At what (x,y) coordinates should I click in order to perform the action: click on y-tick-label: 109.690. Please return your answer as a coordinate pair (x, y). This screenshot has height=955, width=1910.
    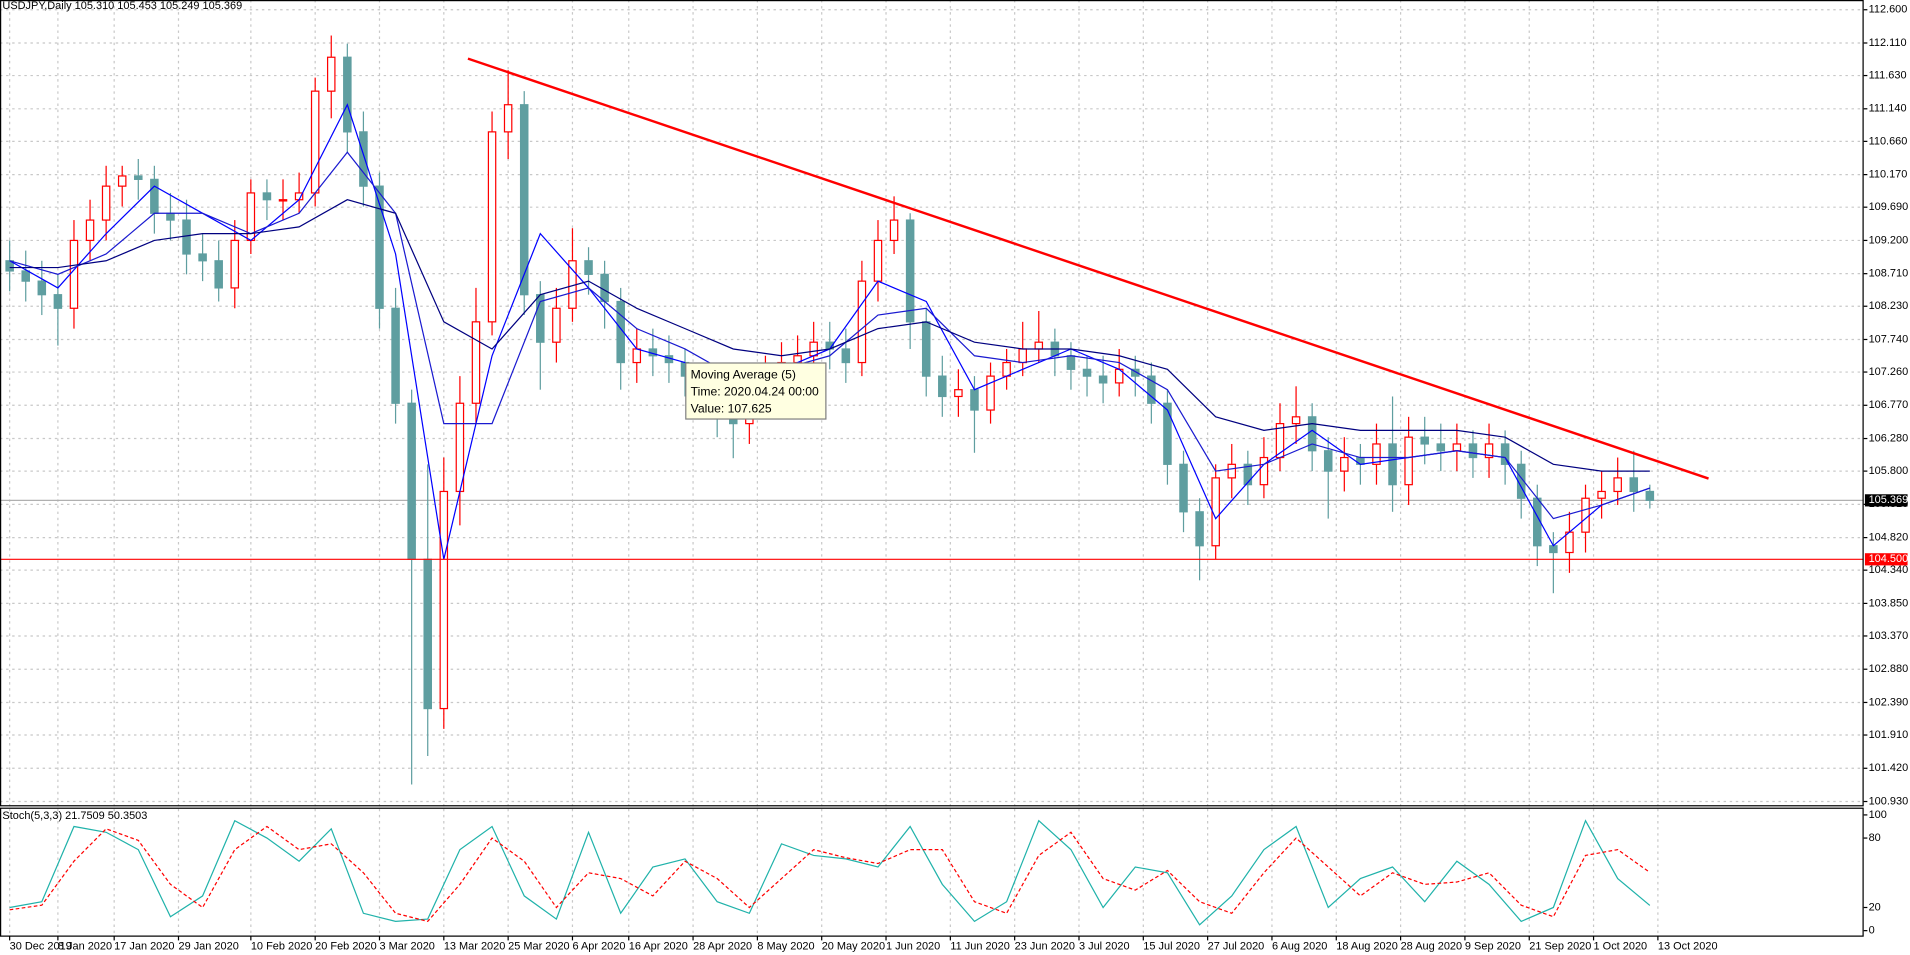
    Looking at the image, I should click on (1889, 207).